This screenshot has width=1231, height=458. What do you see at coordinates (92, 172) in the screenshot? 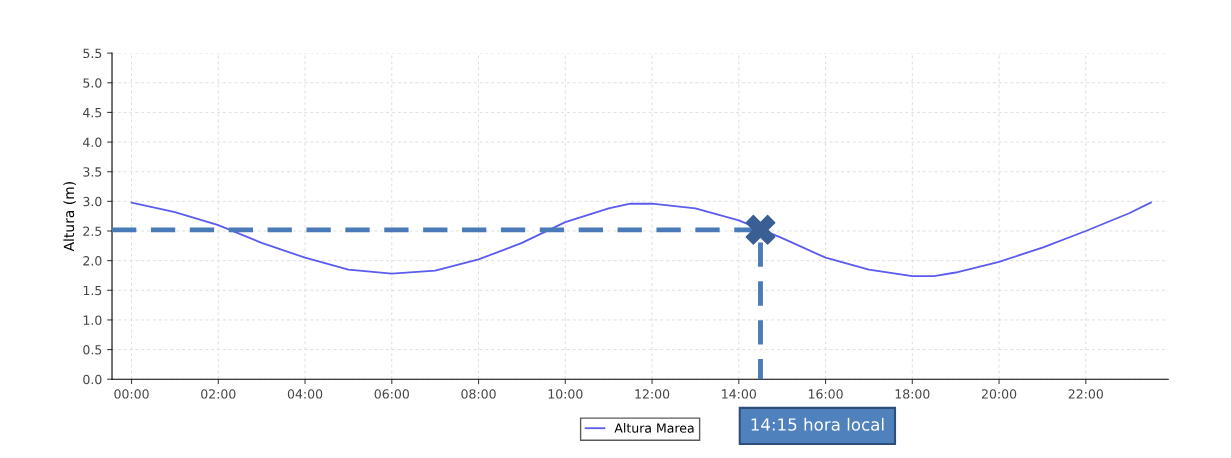
I see `y-tick-label: 3.5` at bounding box center [92, 172].